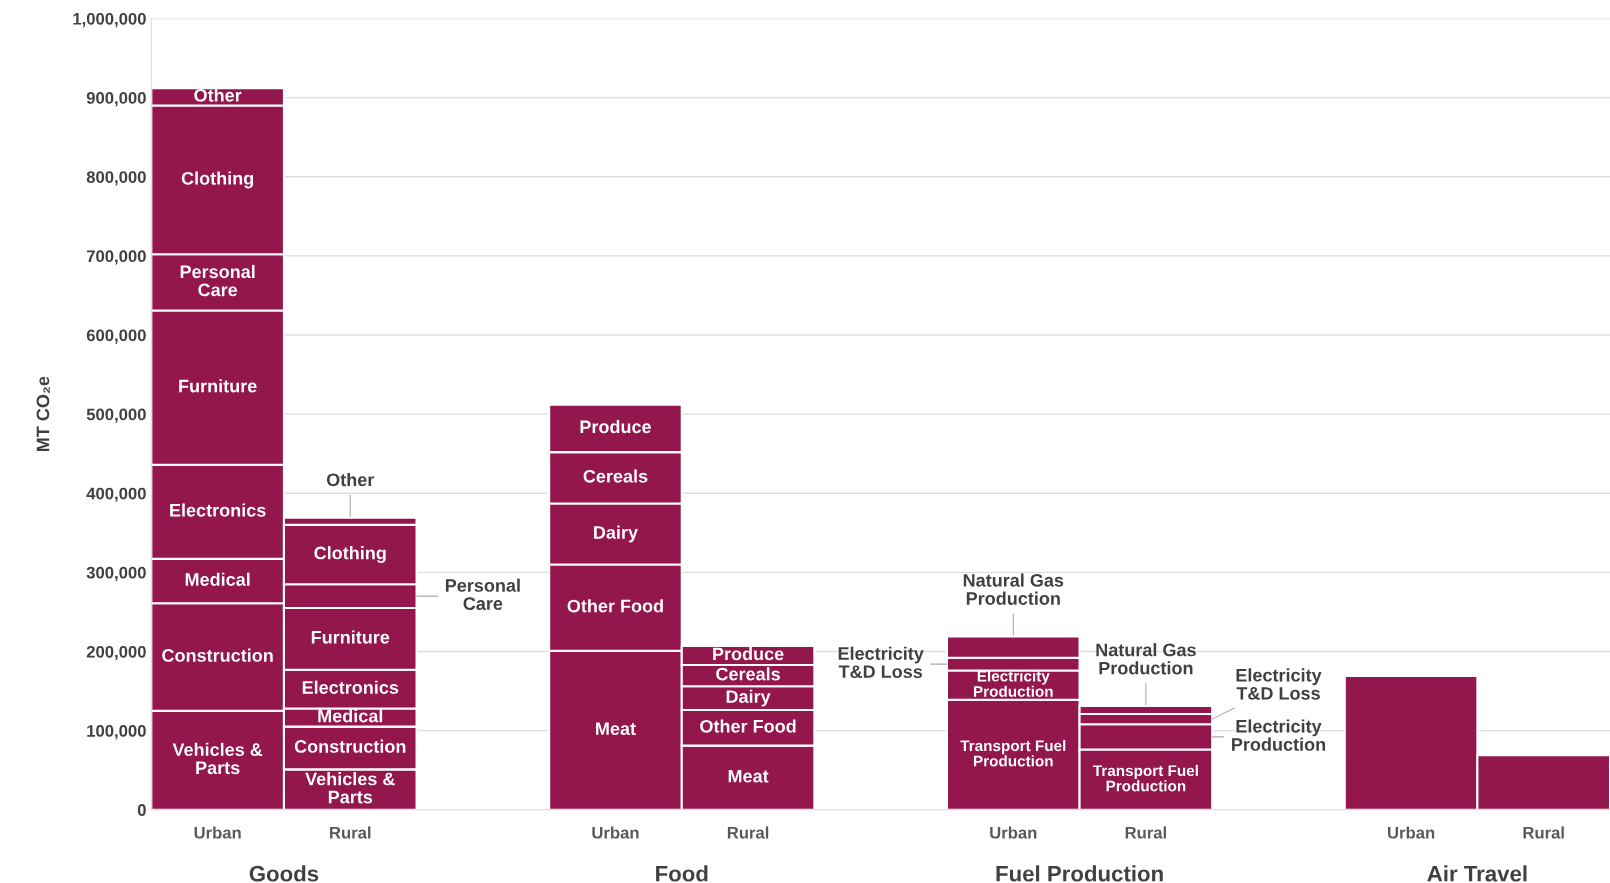 The image size is (1610, 883). I want to click on y-tick-label: 0, so click(141, 810).